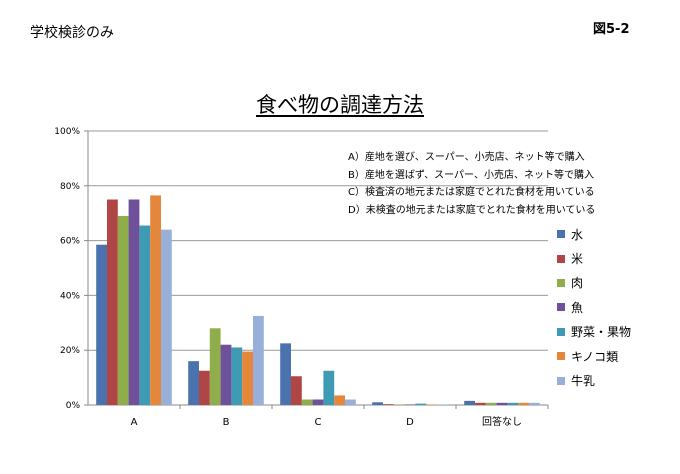 Image resolution: width=680 pixels, height=474 pixels. I want to click on x-tick-label: B, so click(226, 422).